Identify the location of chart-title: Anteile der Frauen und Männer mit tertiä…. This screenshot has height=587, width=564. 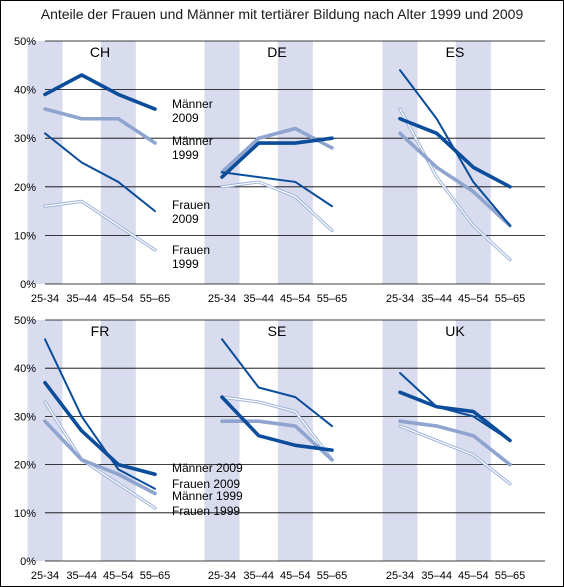
(282, 14).